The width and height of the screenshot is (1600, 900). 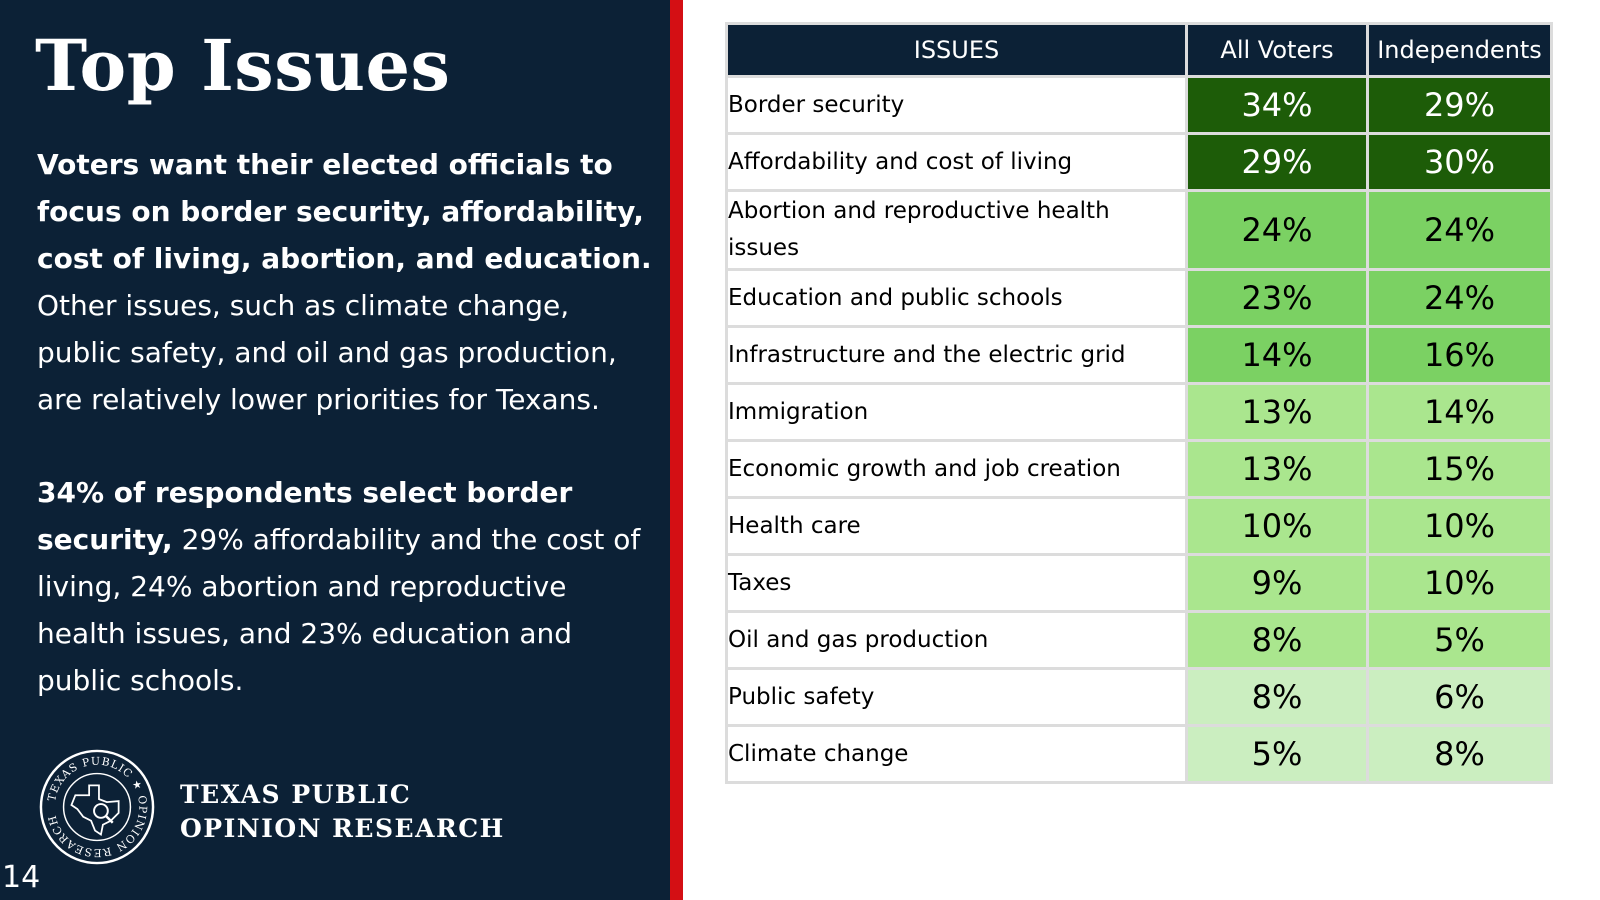 I want to click on header-all-voters: All Voters, so click(x=1277, y=50).